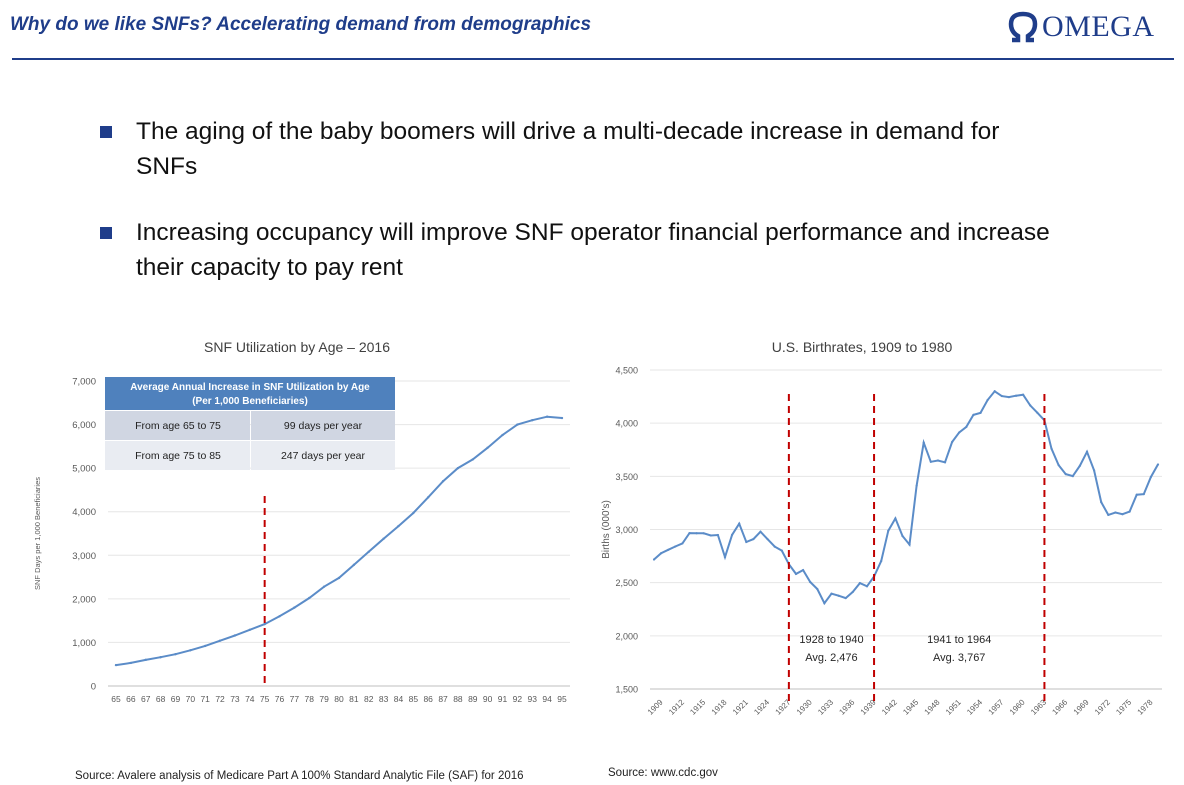 This screenshot has width=1184, height=785. I want to click on chart1-y-tick-label: 0, so click(93, 687).